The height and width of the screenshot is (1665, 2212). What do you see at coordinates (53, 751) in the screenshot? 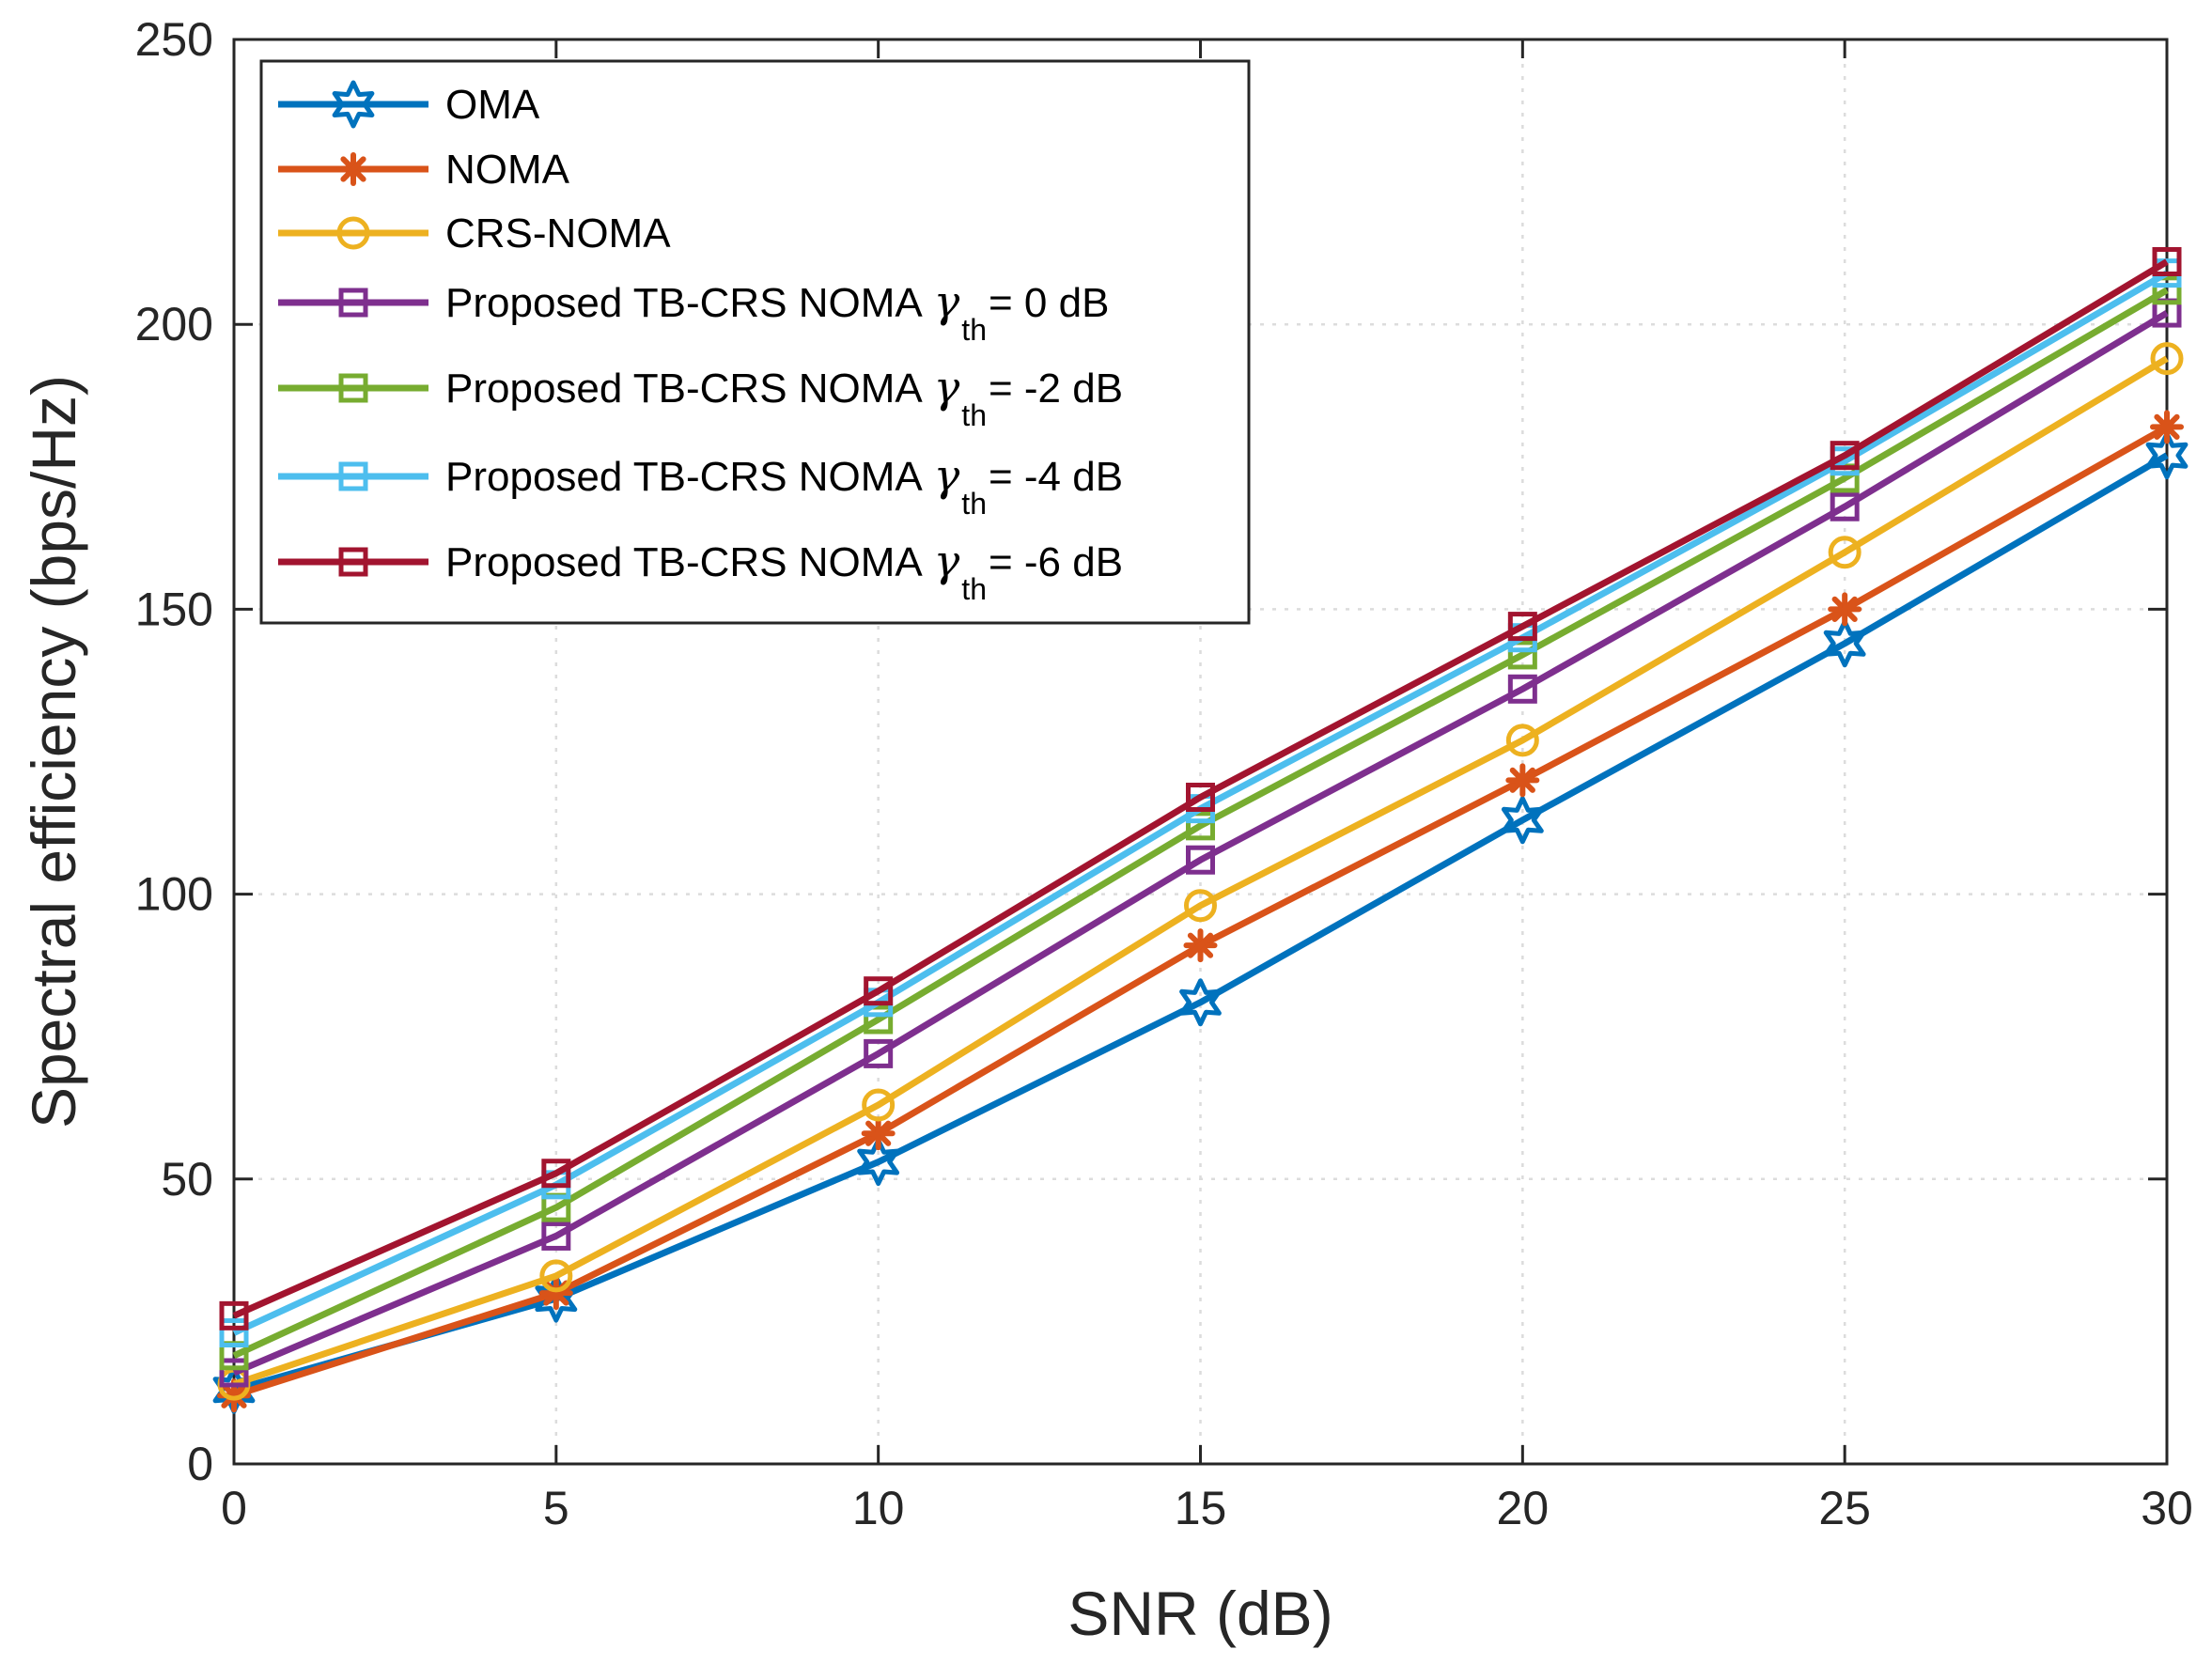
I see `y-axis-title: Spectral efficiency (bps/Hz)` at bounding box center [53, 751].